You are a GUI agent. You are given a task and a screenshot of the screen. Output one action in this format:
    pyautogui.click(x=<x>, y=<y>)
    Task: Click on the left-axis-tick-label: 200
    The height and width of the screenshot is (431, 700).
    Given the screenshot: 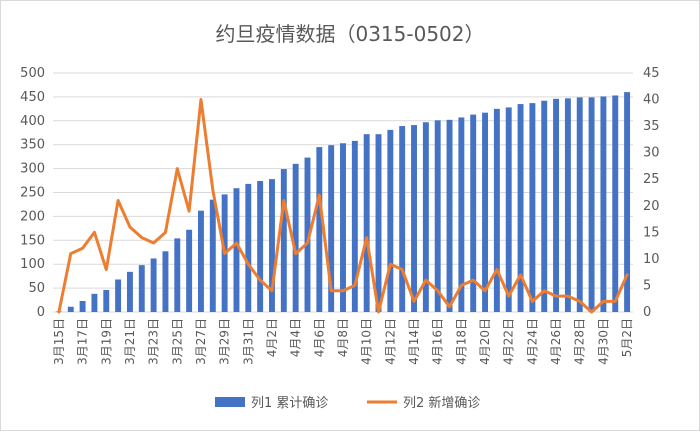 What is the action you would take?
    pyautogui.click(x=32, y=216)
    